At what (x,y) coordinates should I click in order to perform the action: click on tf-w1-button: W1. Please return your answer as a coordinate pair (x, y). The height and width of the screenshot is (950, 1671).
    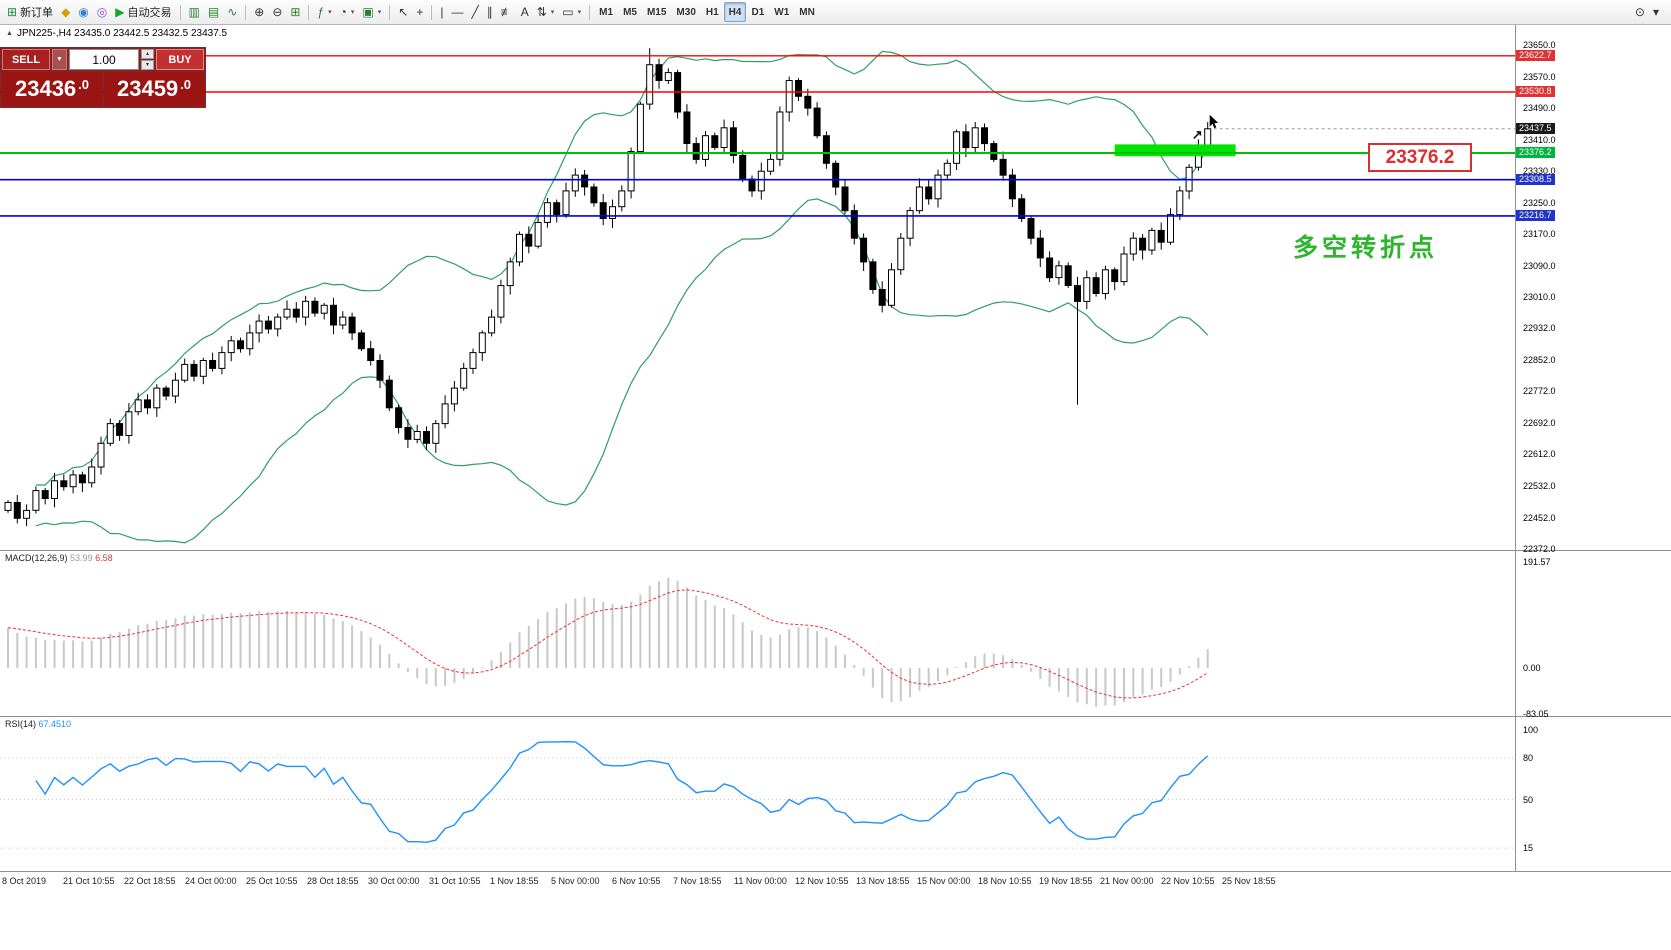
    Looking at the image, I should click on (781, 12).